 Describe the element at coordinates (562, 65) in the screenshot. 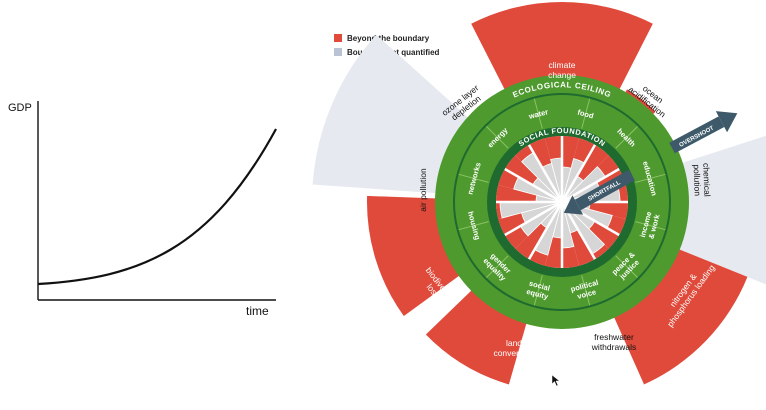

I see `boundary-label-line: climate` at that location.